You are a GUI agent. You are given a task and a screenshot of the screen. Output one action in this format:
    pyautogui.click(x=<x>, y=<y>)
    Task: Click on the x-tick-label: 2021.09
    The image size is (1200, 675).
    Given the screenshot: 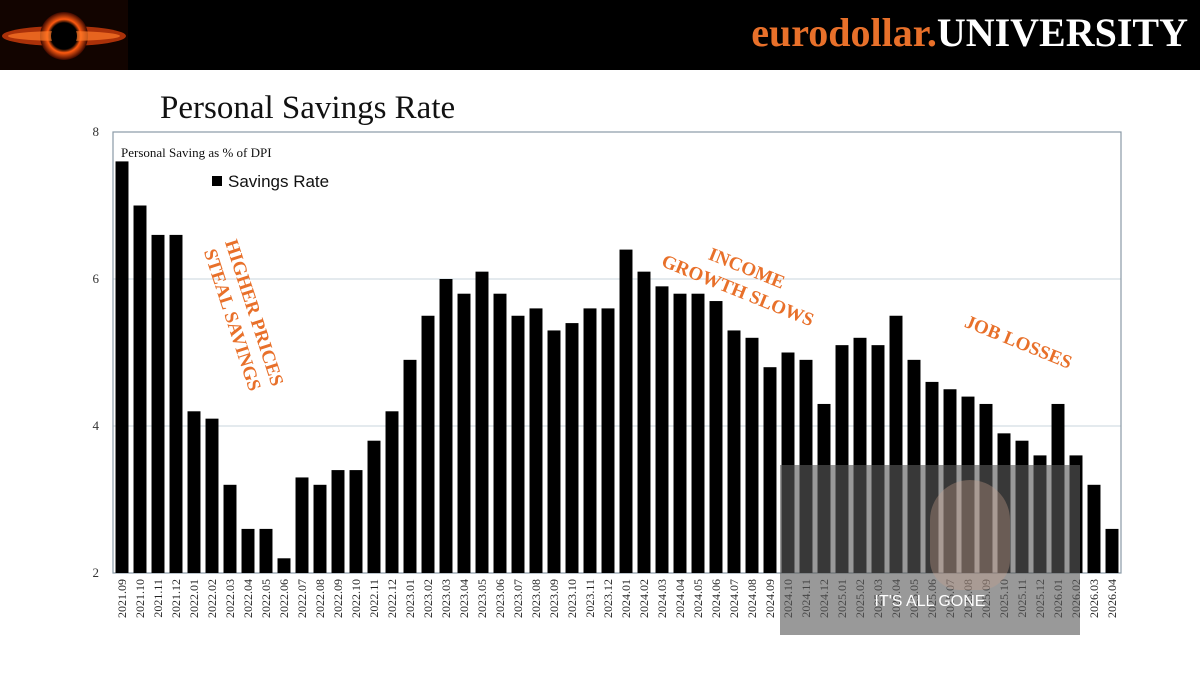 What is the action you would take?
    pyautogui.click(x=122, y=598)
    